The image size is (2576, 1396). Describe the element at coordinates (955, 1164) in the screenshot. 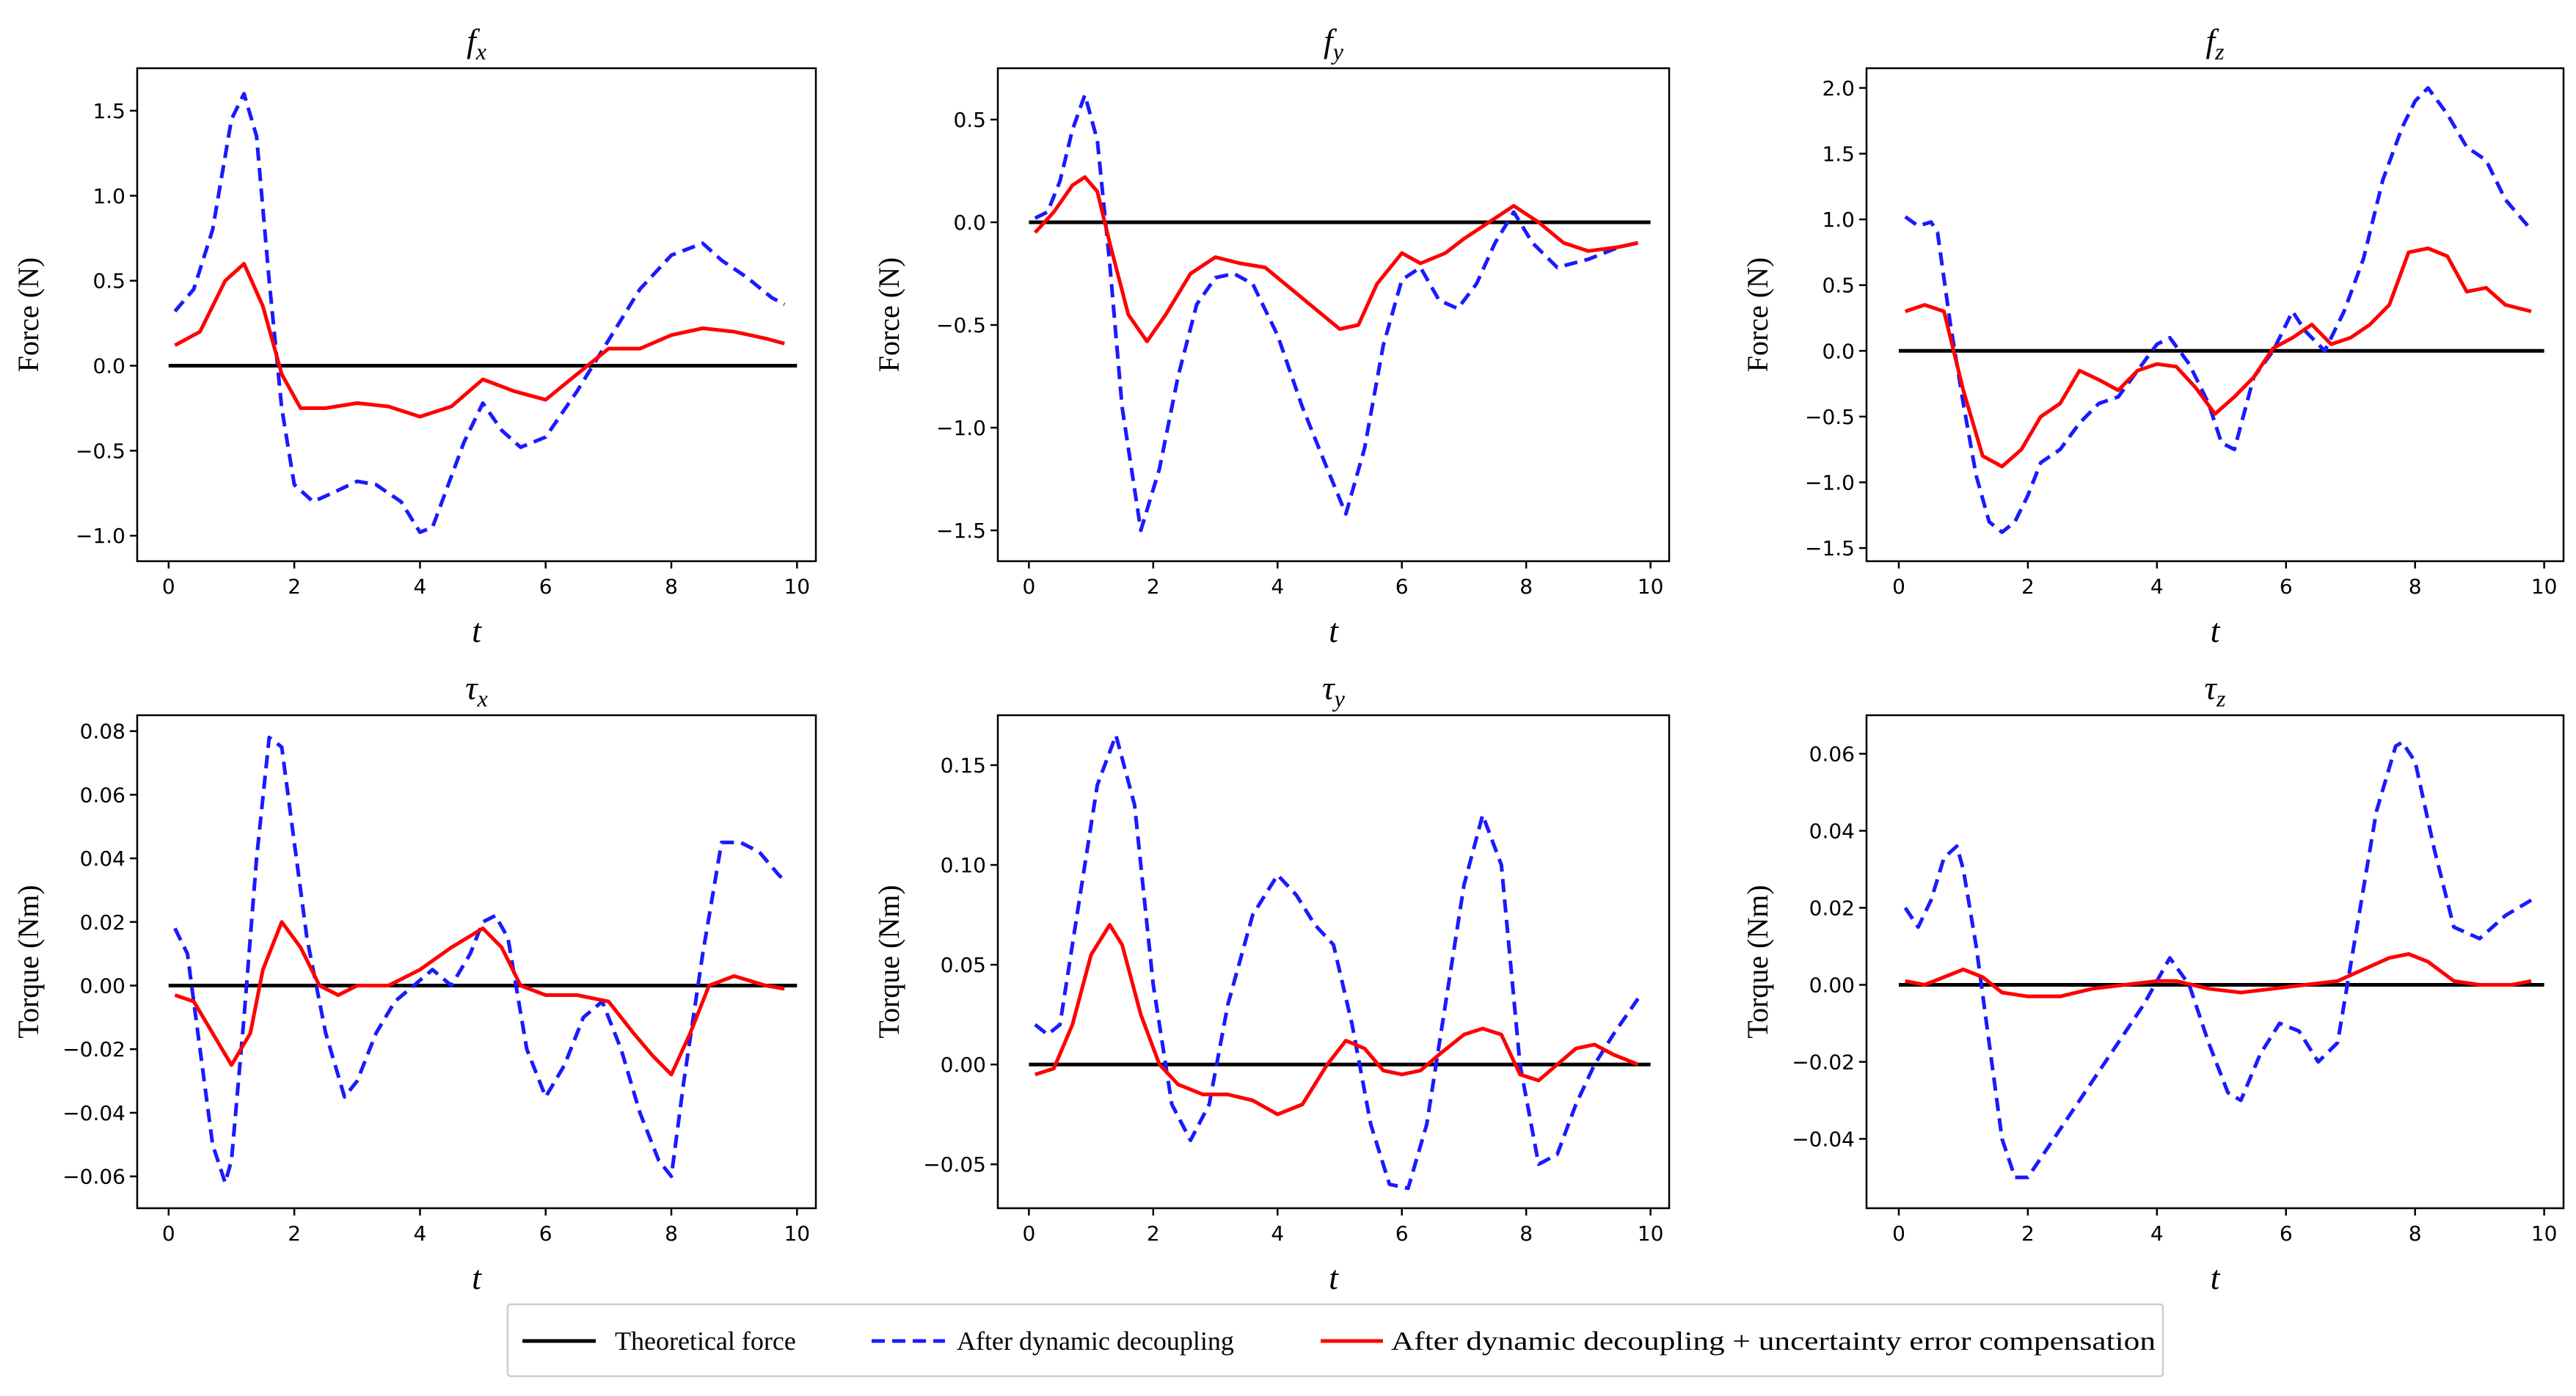

I see `y-tick-label: −0.05` at that location.